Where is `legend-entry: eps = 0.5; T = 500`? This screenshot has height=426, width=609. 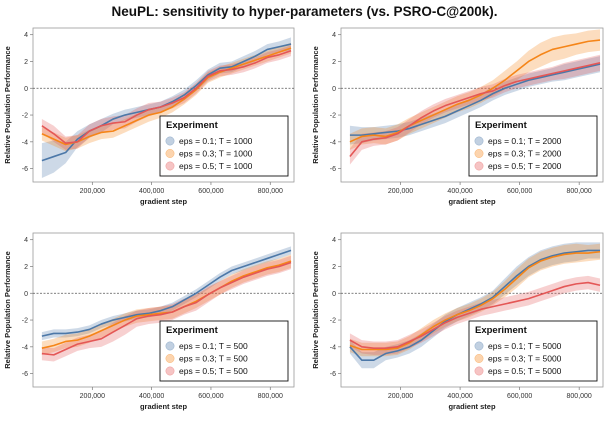
legend-entry: eps = 0.5; T = 500 is located at coordinates (213, 371).